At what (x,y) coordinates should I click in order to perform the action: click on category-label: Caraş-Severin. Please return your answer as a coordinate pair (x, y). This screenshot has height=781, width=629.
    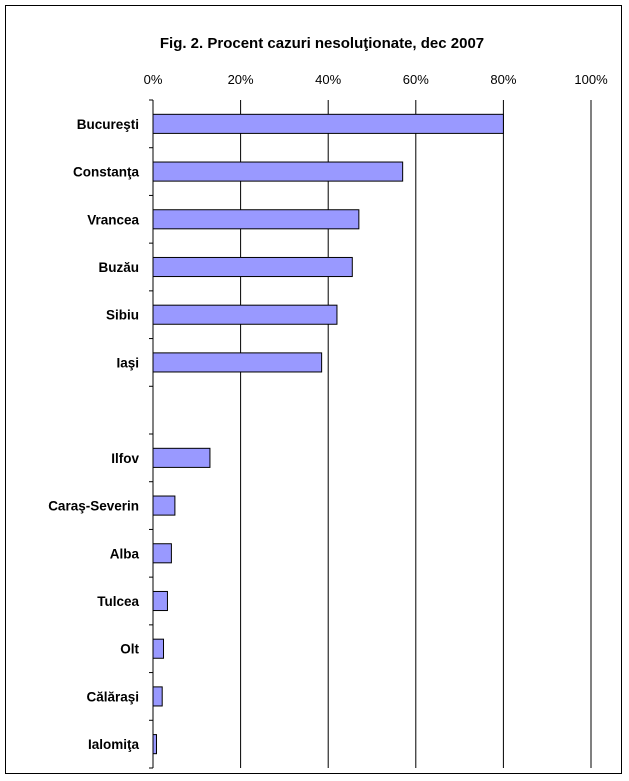
    Looking at the image, I should click on (93, 506).